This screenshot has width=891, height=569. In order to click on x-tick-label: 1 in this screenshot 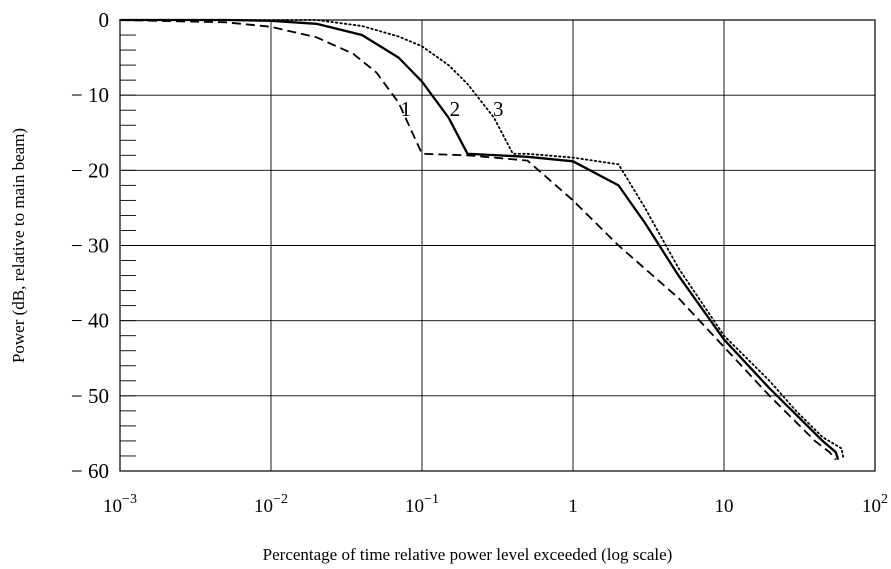, I will do `click(573, 506)`.